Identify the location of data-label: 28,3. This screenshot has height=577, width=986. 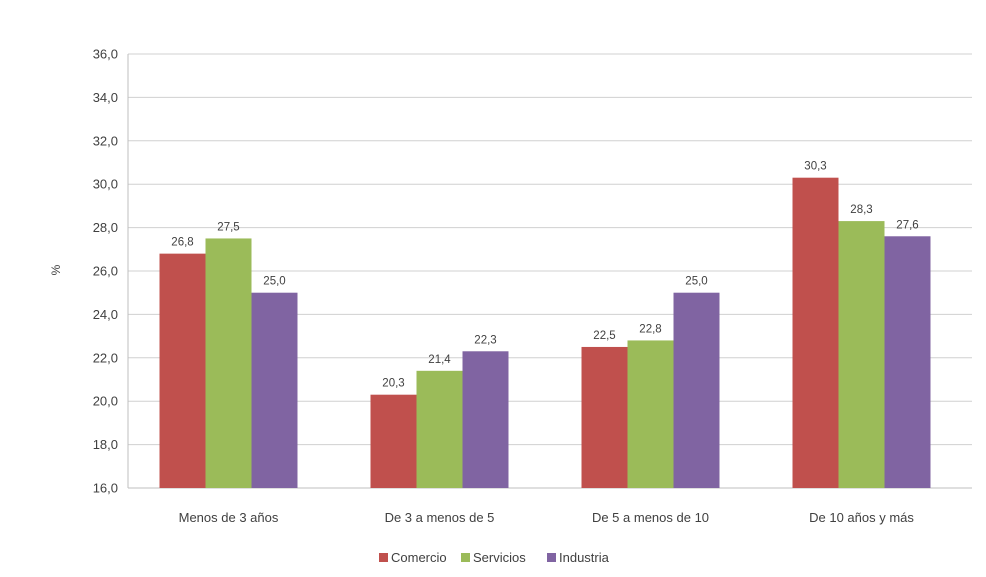
(861, 210).